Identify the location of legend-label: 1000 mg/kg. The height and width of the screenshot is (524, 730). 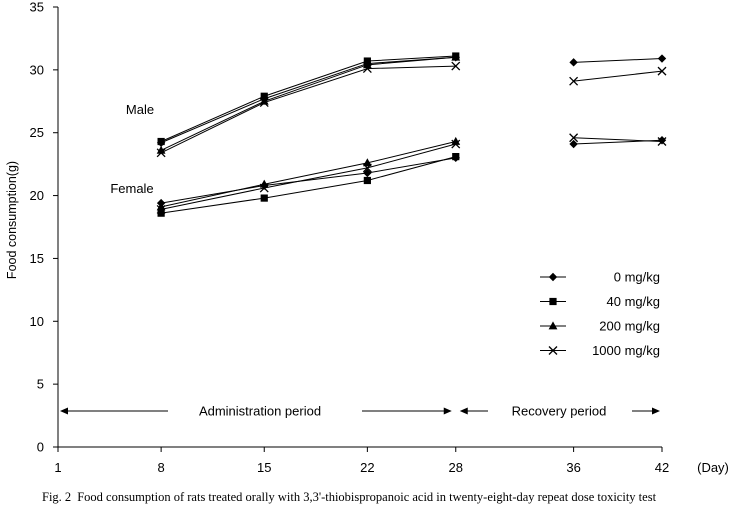
(626, 350).